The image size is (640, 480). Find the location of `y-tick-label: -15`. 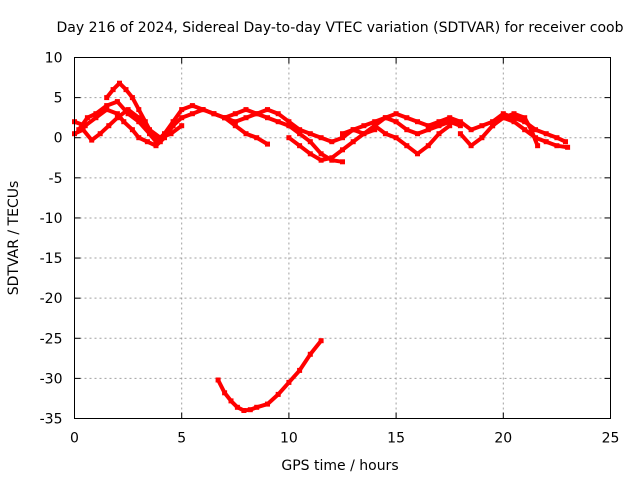

y-tick-label: -15 is located at coordinates (51, 259).